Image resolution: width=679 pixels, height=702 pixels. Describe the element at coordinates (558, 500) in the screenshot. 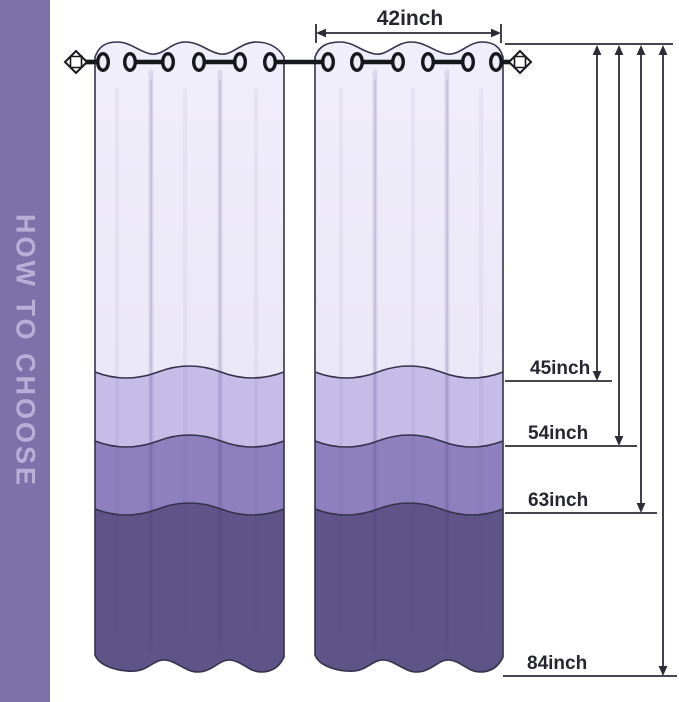

I see `length-63-label: 63inch` at that location.